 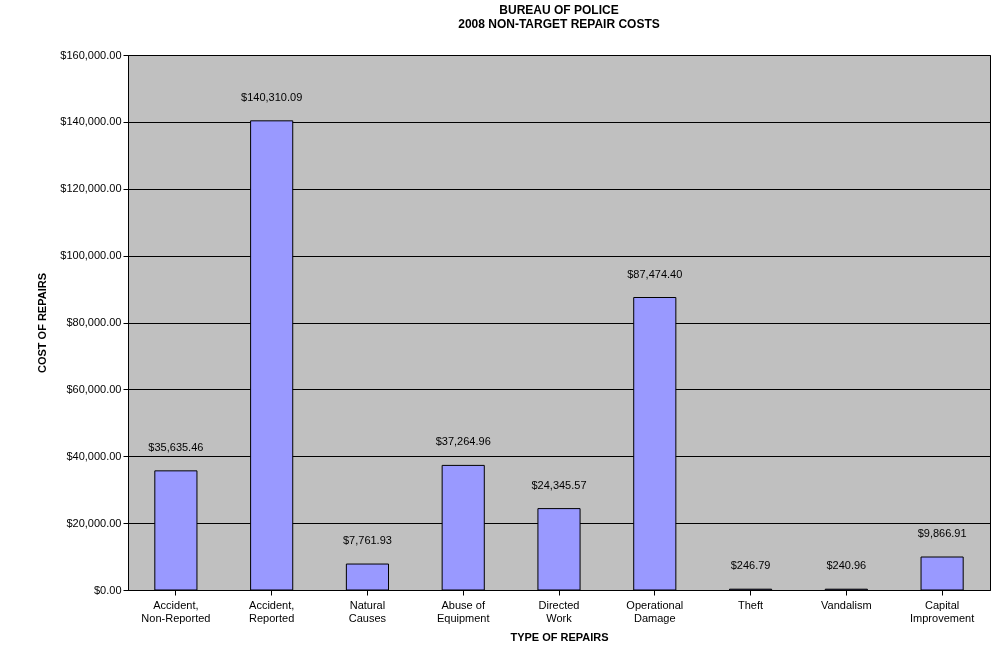 What do you see at coordinates (559, 24) in the screenshot?
I see `chart-subtitle: 2008 NON-TARGET REPAIR COSTS` at bounding box center [559, 24].